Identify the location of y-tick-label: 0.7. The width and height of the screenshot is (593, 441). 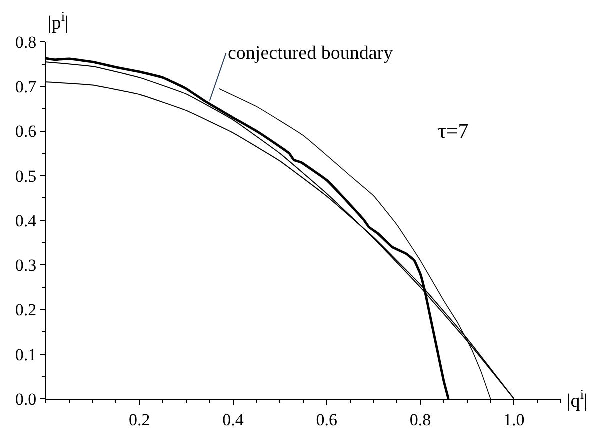
(26, 87).